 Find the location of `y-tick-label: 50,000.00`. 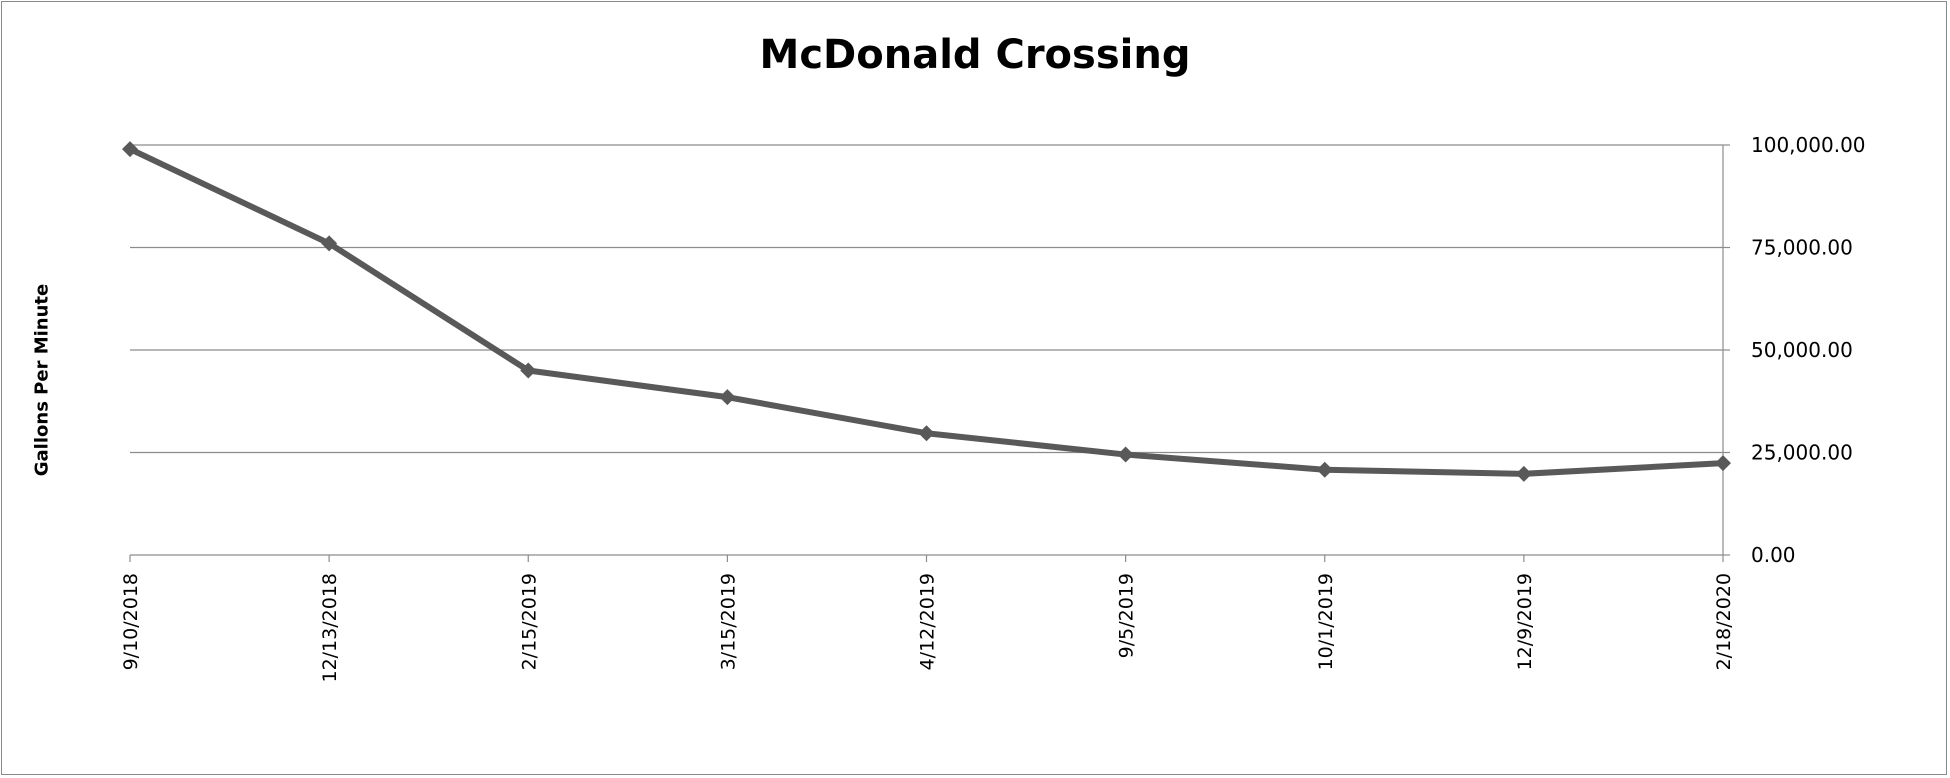

y-tick-label: 50,000.00 is located at coordinates (1802, 350).